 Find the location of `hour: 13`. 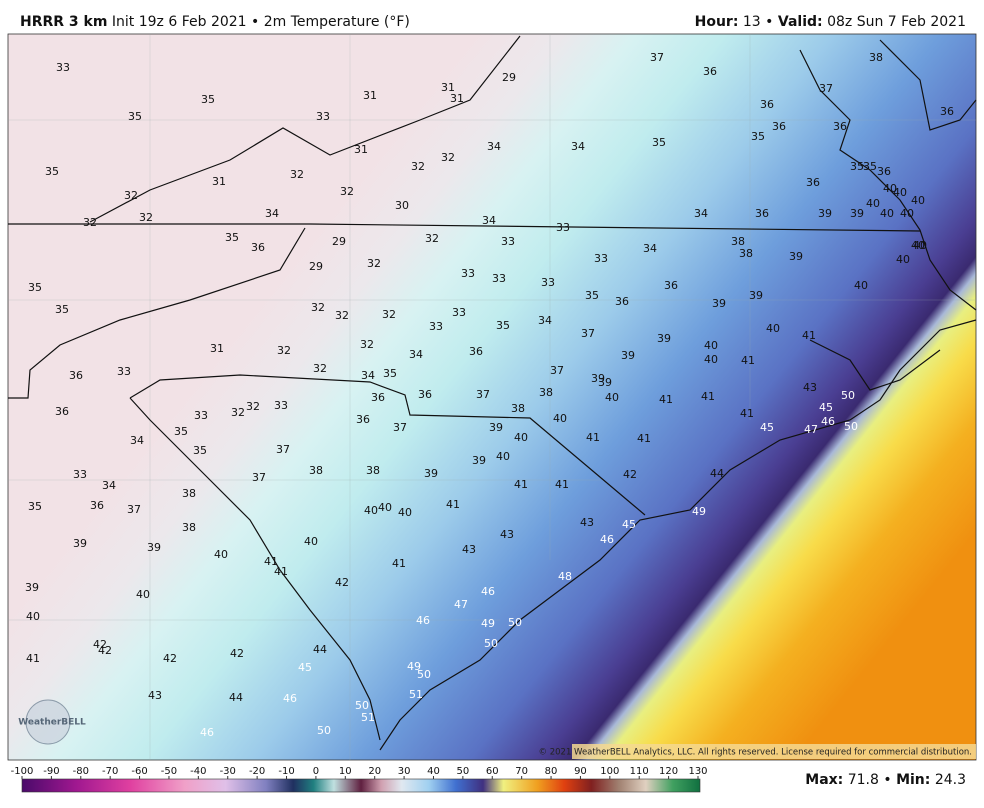

hour: 13 is located at coordinates (752, 22).